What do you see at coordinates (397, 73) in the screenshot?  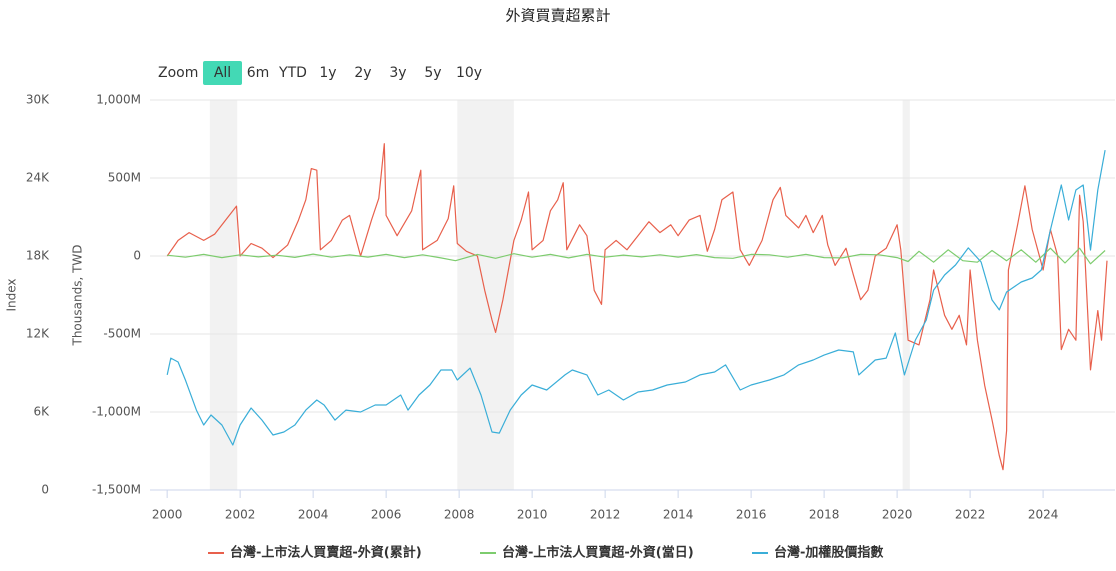 I see `range-button: 3y` at bounding box center [397, 73].